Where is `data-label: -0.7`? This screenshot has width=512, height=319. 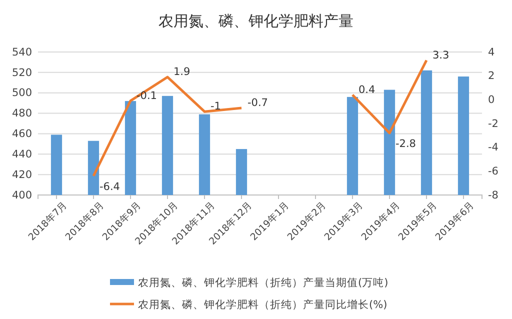 data-label: -0.7 is located at coordinates (258, 103).